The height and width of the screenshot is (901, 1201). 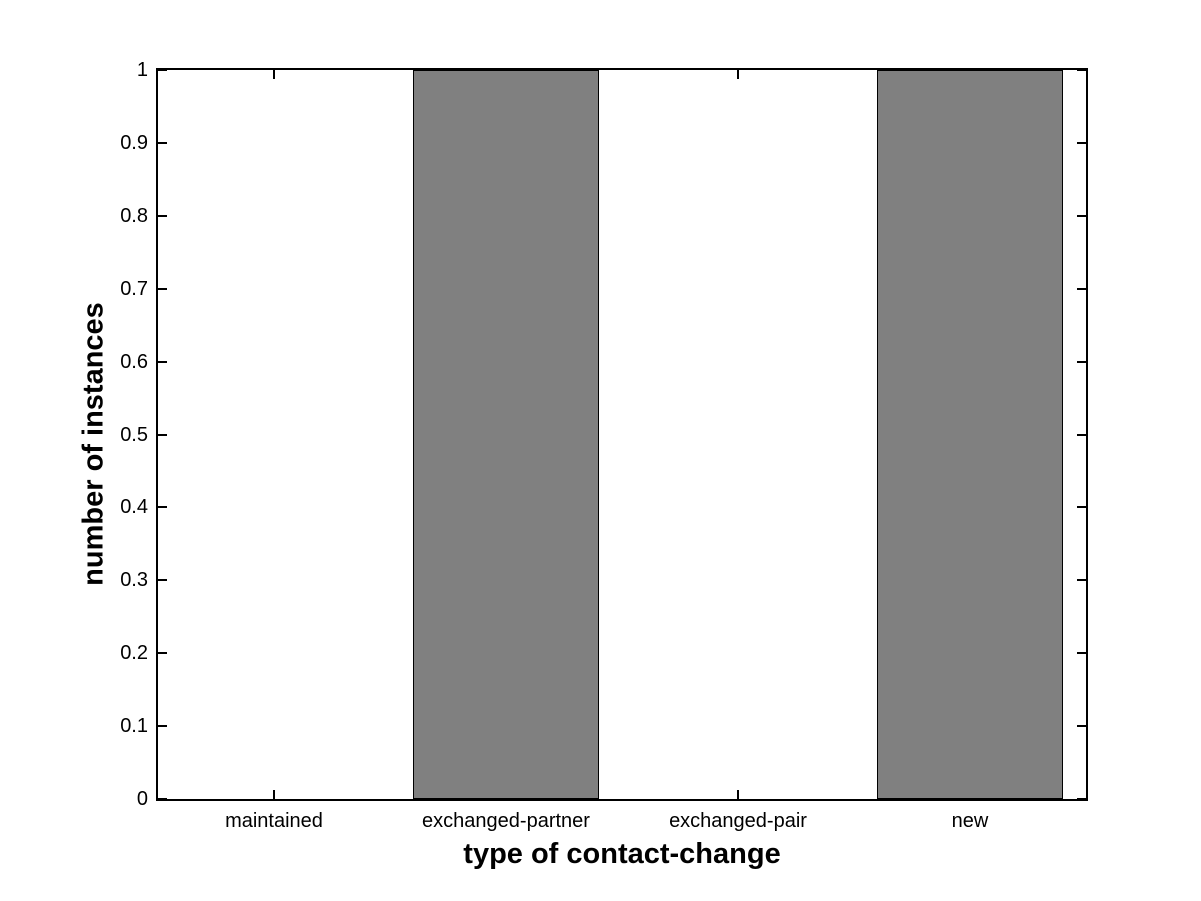 What do you see at coordinates (506, 434) in the screenshot?
I see `bar-exchanged-partner` at bounding box center [506, 434].